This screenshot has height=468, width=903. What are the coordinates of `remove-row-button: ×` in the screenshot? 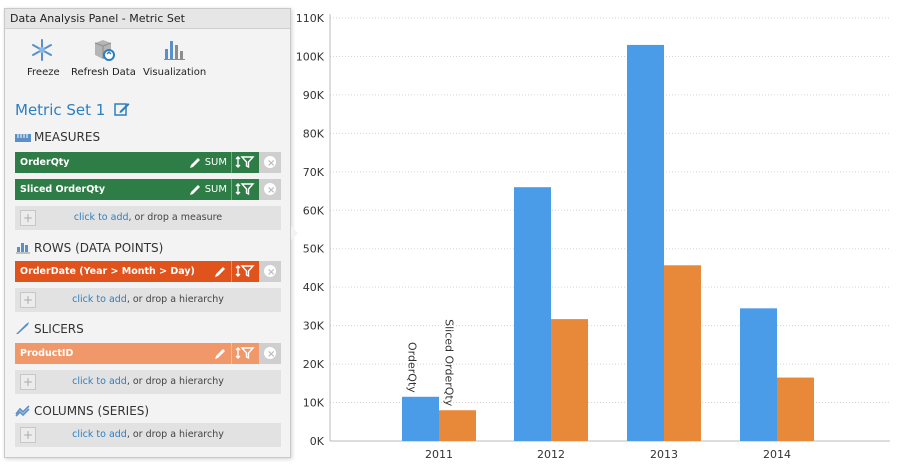 It's located at (270, 271).